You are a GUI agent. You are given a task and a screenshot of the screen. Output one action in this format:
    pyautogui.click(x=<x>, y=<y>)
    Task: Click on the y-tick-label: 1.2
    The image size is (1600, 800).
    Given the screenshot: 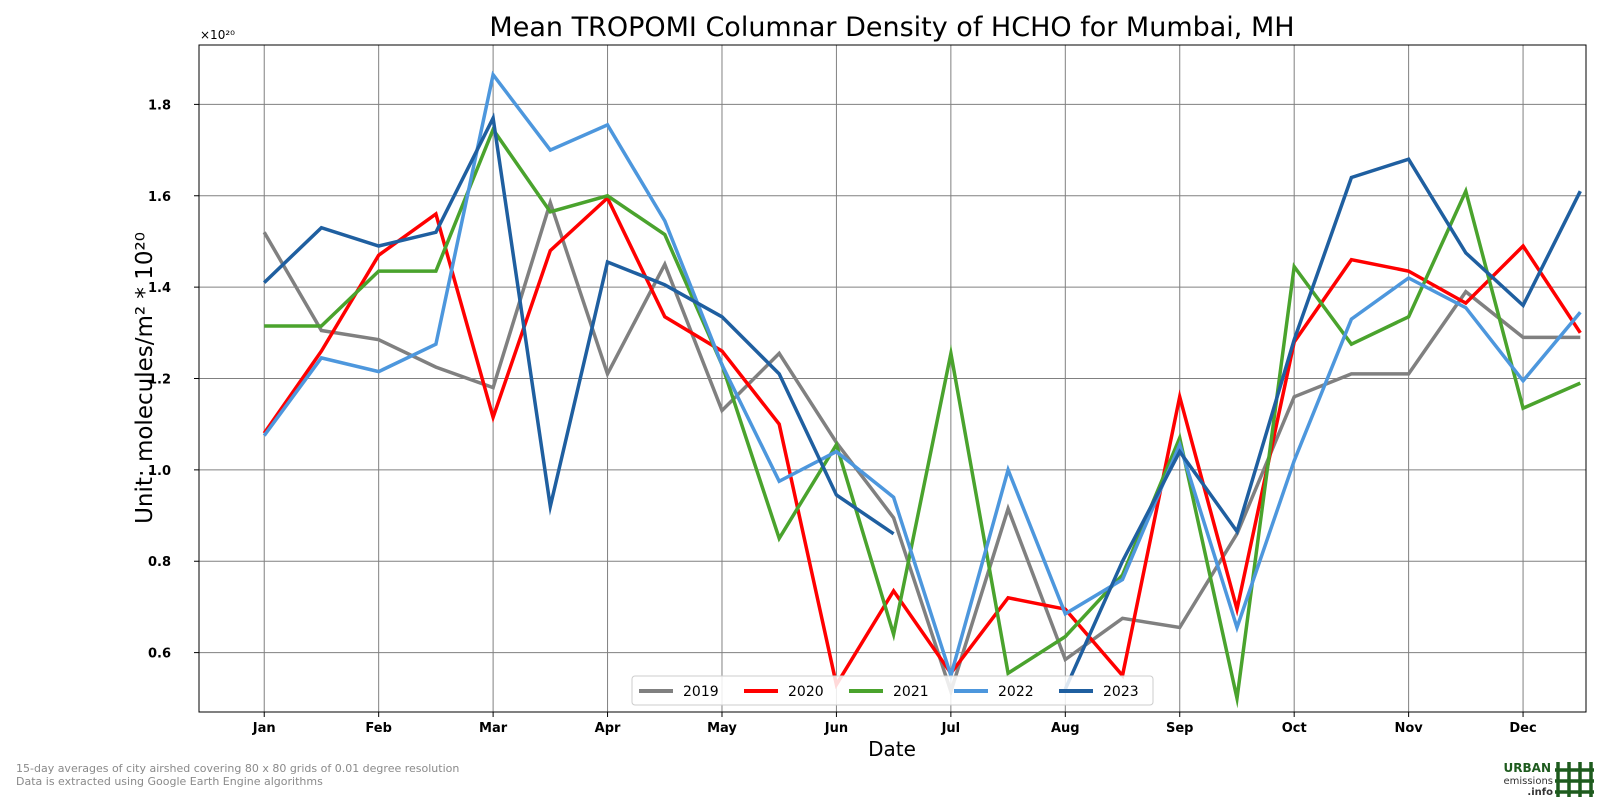 What is the action you would take?
    pyautogui.click(x=159, y=380)
    